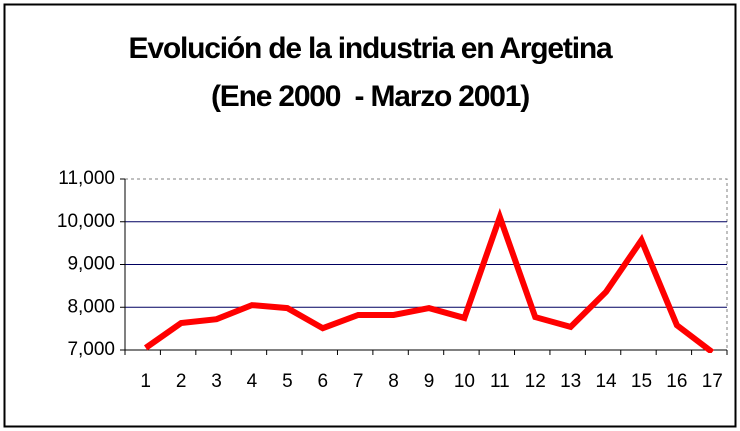  Describe the element at coordinates (429, 381) in the screenshot. I see `x-tick-label: 9` at that location.